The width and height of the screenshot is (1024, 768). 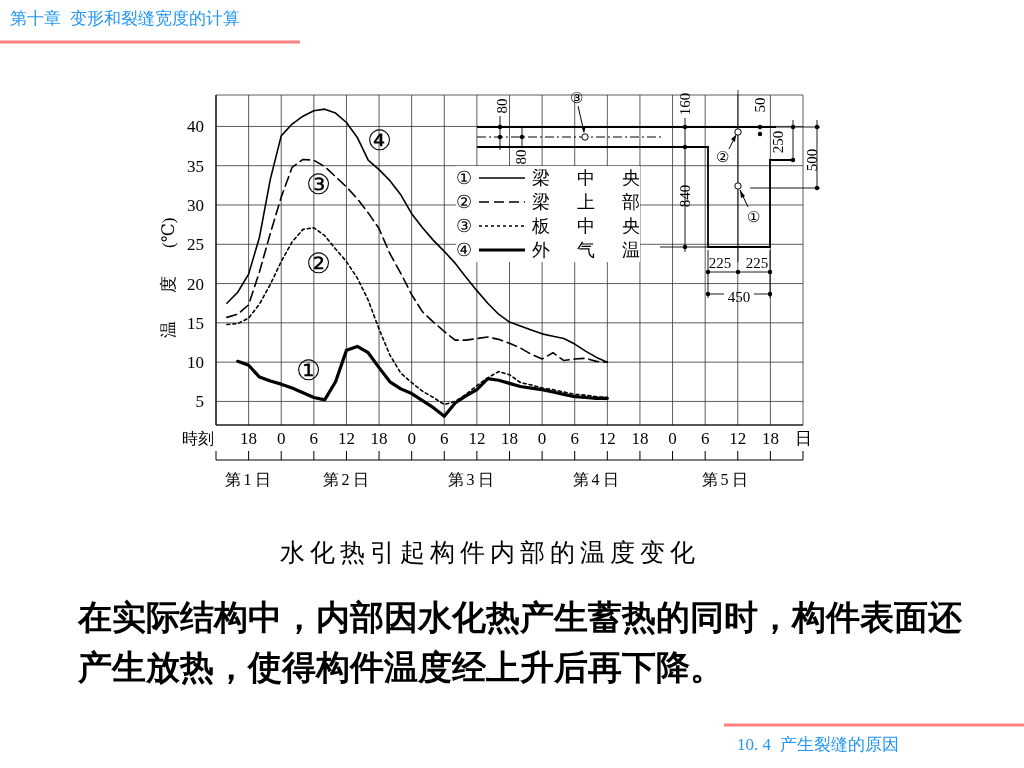 What do you see at coordinates (125, 19) in the screenshot?
I see `text: 第十章 变形和裂缝宽度的计算` at bounding box center [125, 19].